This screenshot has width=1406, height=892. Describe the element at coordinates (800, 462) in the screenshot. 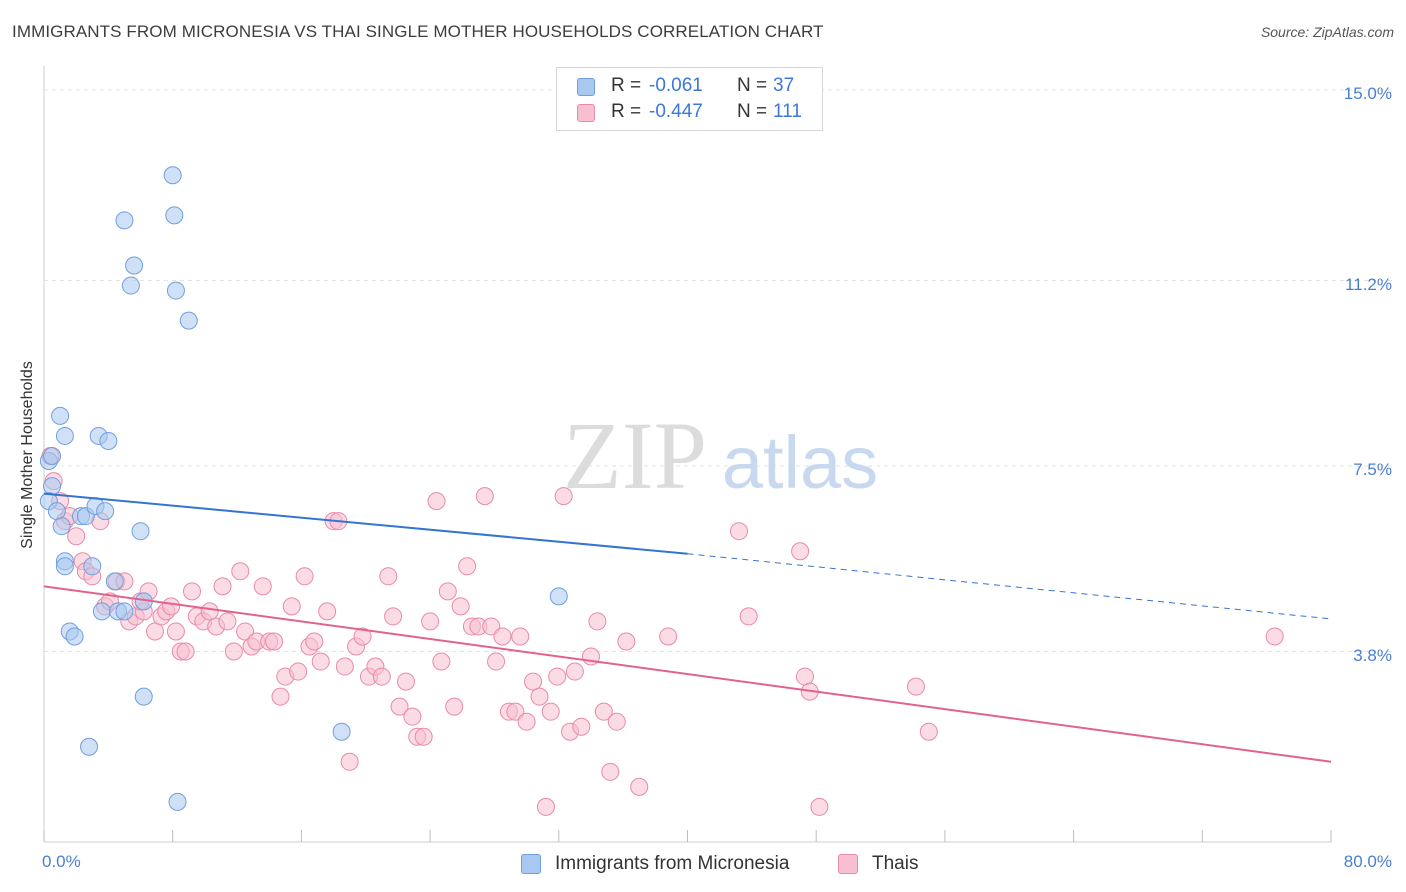

I see `watermark-atlas: atlas` at that location.